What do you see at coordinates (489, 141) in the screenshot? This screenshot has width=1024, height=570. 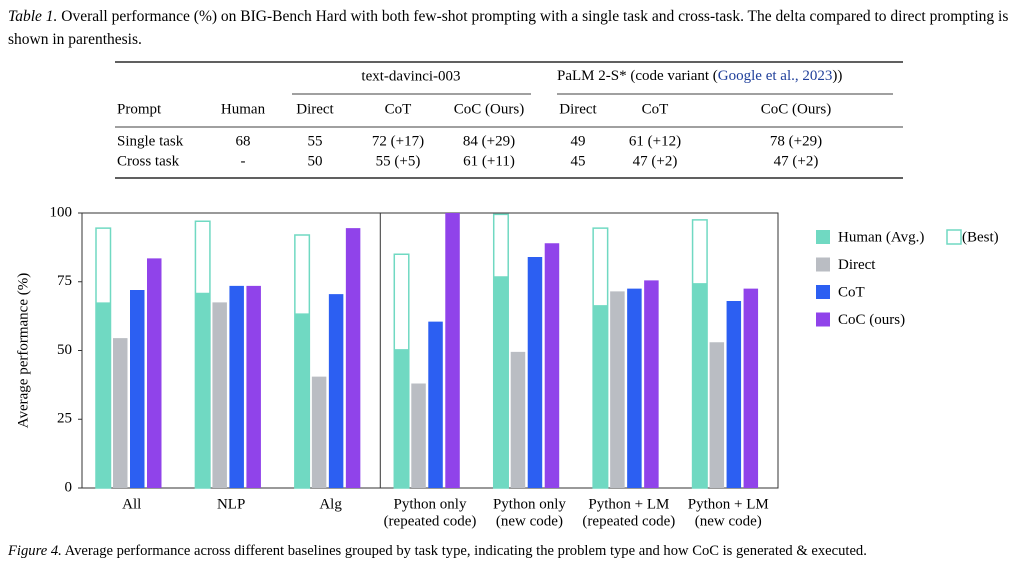 I see `table-cell: 84 (+29)` at bounding box center [489, 141].